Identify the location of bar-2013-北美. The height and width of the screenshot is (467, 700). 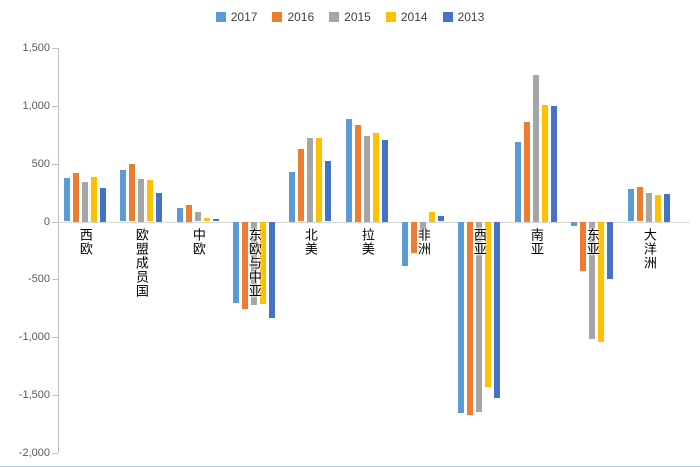
(328, 191).